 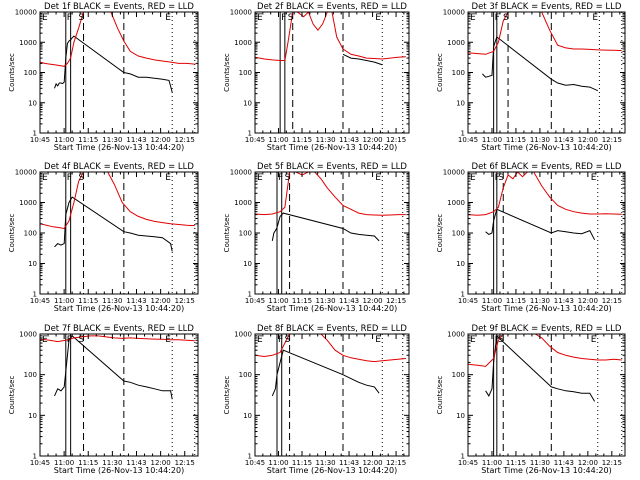 What do you see at coordinates (119, 167) in the screenshot?
I see `panel-title: Det 4f BLACK = Events, RED = LLD` at bounding box center [119, 167].